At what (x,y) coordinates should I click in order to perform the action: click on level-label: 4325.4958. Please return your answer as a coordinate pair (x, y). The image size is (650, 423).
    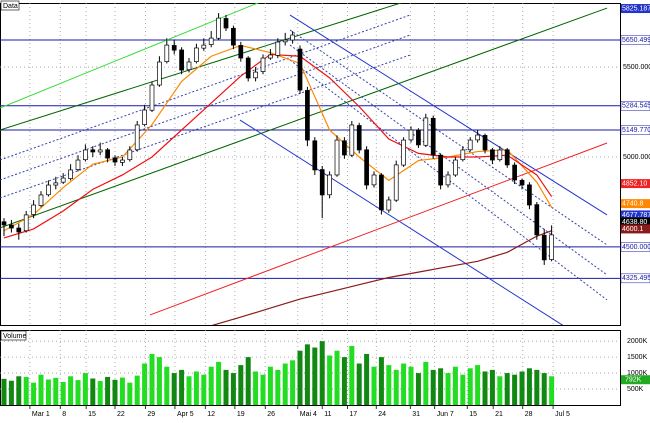
    Looking at the image, I should click on (636, 278).